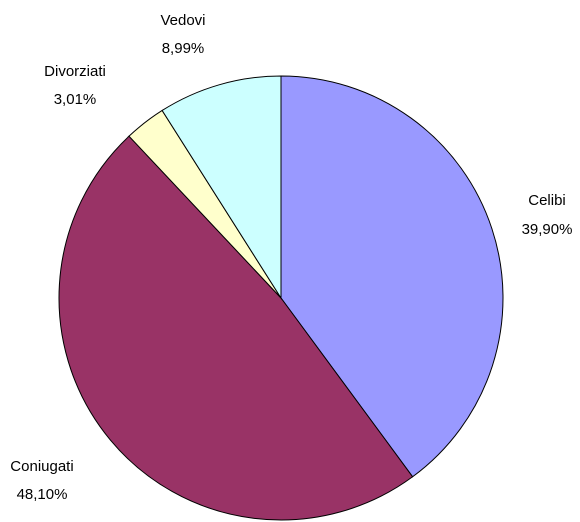 The height and width of the screenshot is (522, 580). I want to click on slice-label: Coniugati, so click(41, 466).